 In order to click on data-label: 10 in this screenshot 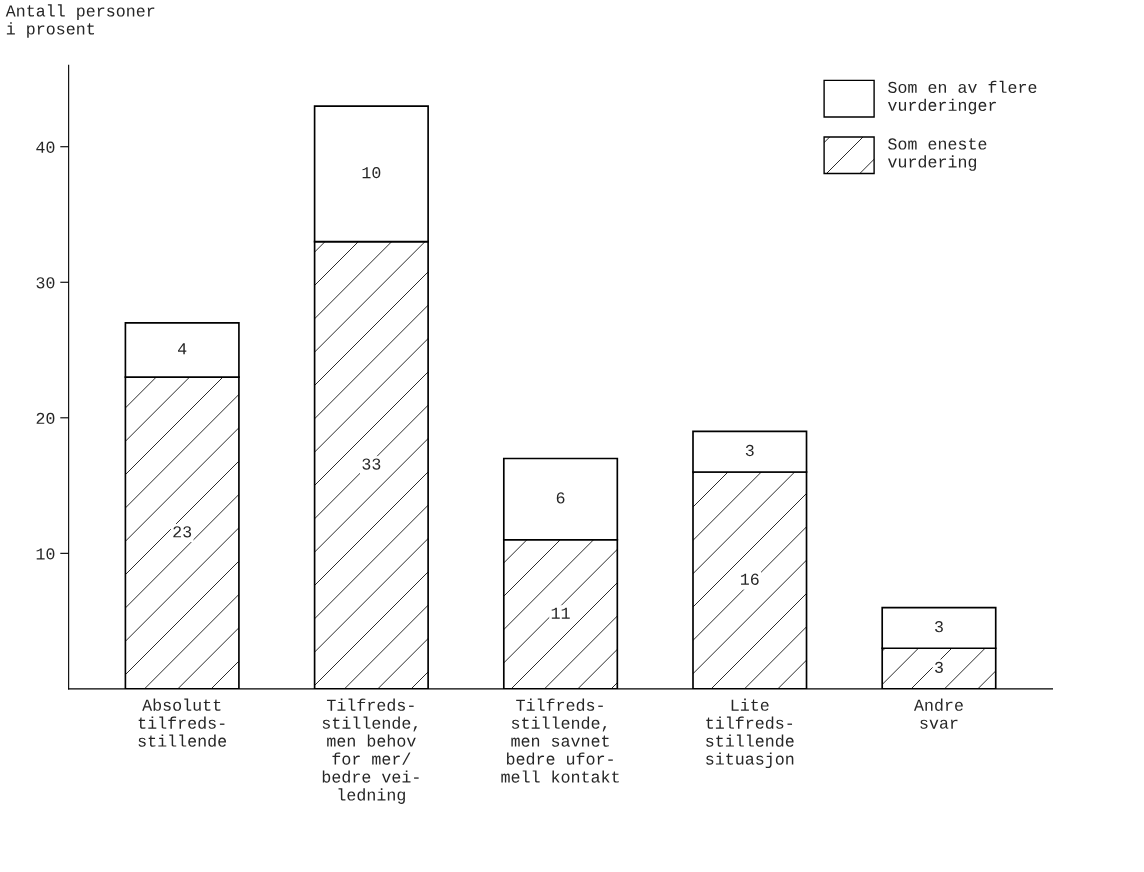, I will do `click(371, 172)`.